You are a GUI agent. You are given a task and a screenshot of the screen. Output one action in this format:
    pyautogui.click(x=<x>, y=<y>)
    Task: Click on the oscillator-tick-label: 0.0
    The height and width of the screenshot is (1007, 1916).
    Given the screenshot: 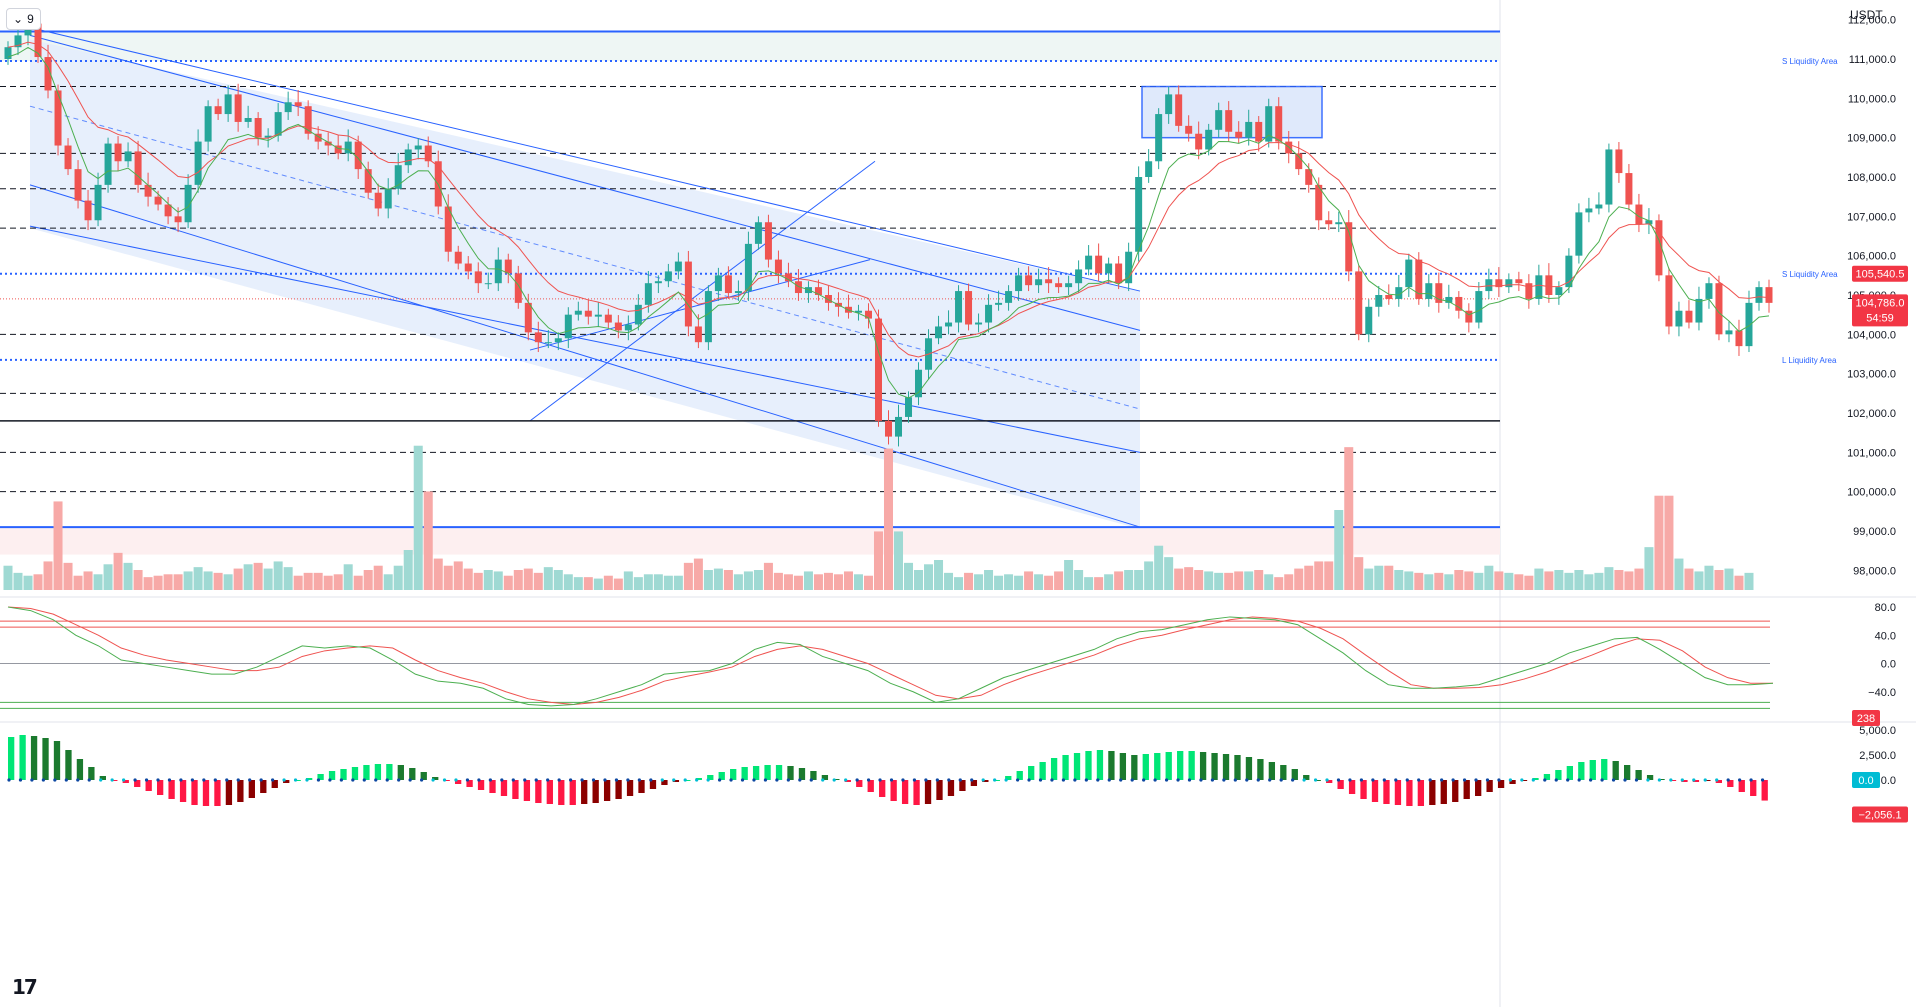 What is the action you would take?
    pyautogui.click(x=1888, y=665)
    